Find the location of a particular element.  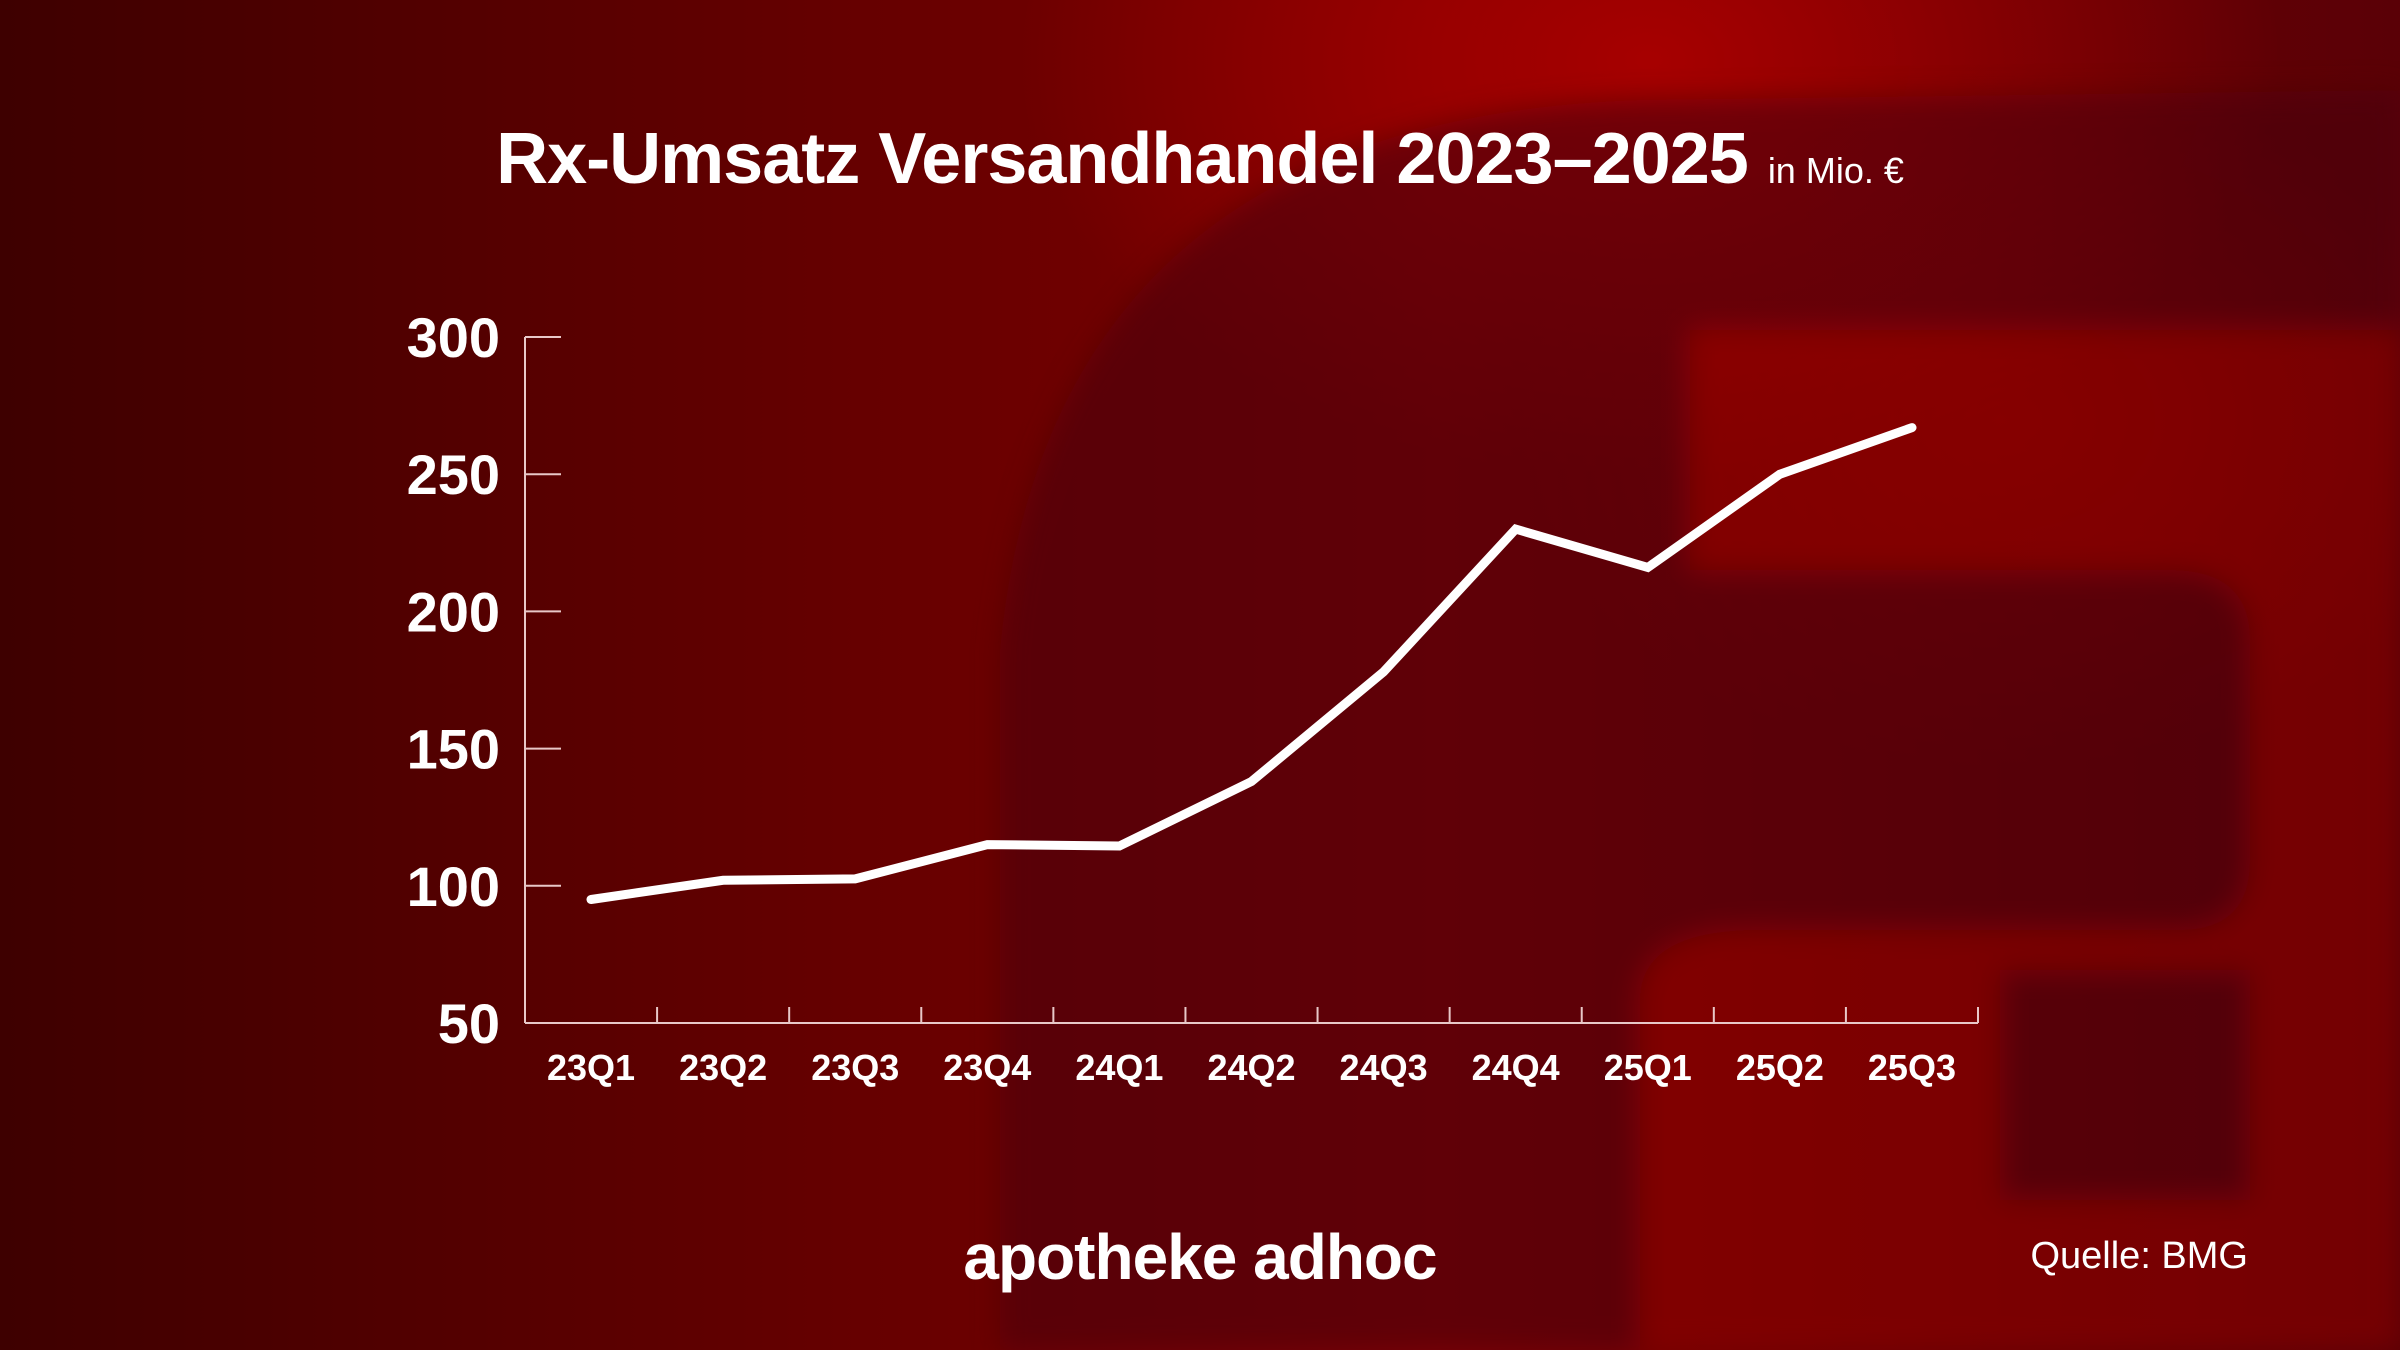

chart-title: Rx-Umsatz Versandhandel 2023–2025 is located at coordinates (1122, 159).